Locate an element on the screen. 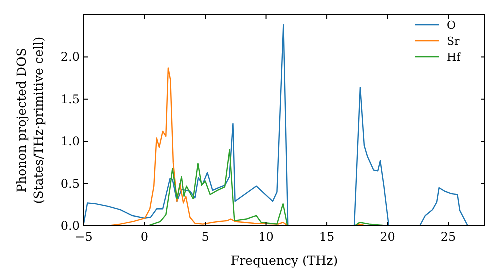 The image size is (500, 280). y-tick-label: 0.5 is located at coordinates (70, 183).